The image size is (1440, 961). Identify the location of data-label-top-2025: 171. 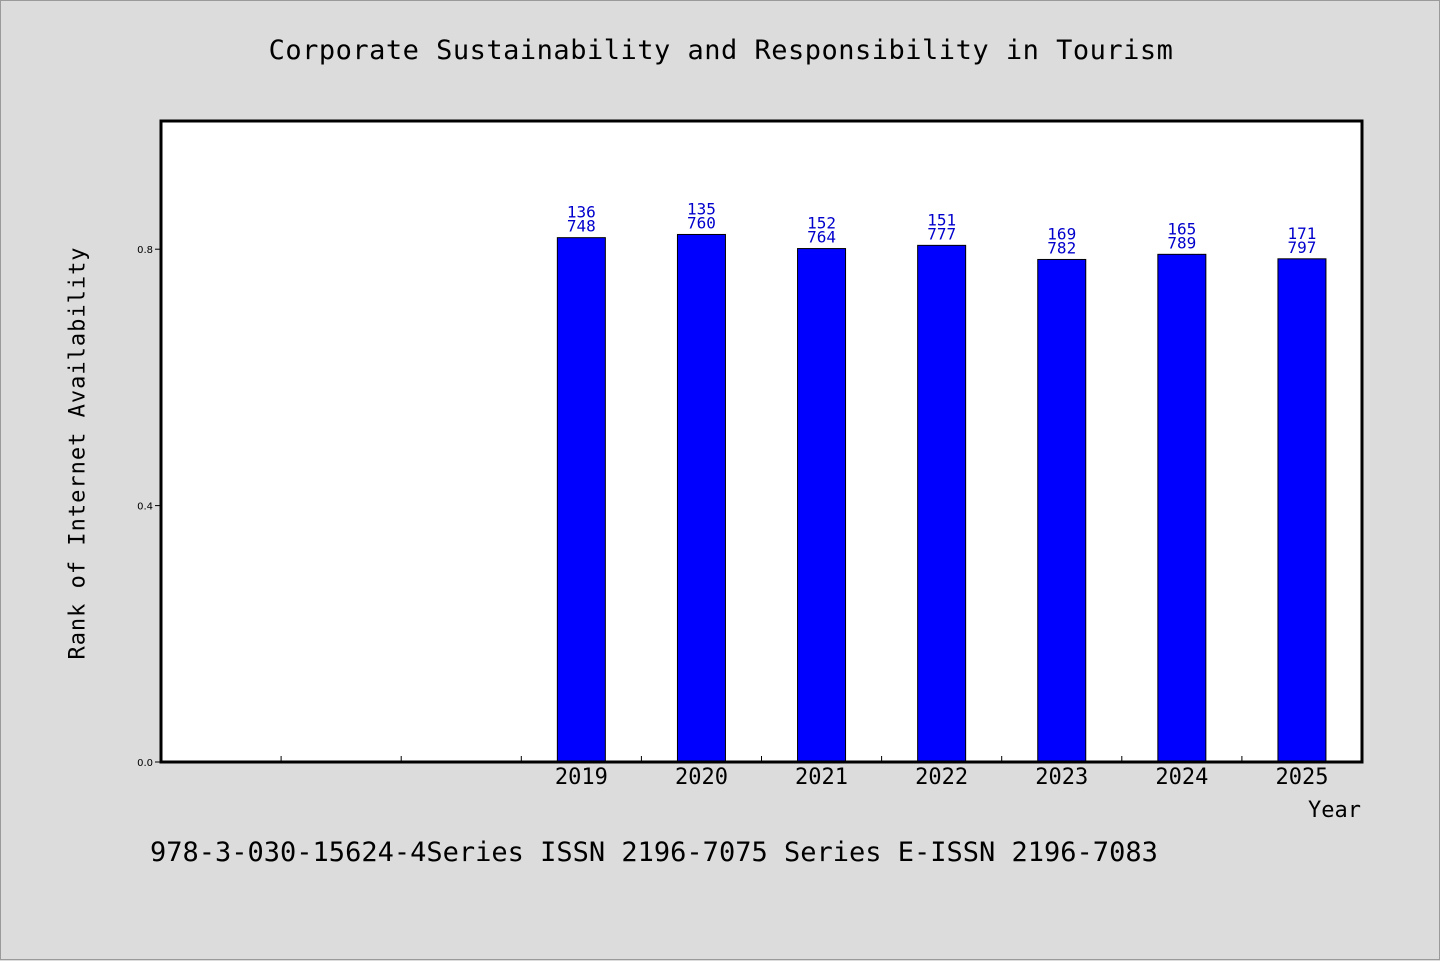
(1301, 233).